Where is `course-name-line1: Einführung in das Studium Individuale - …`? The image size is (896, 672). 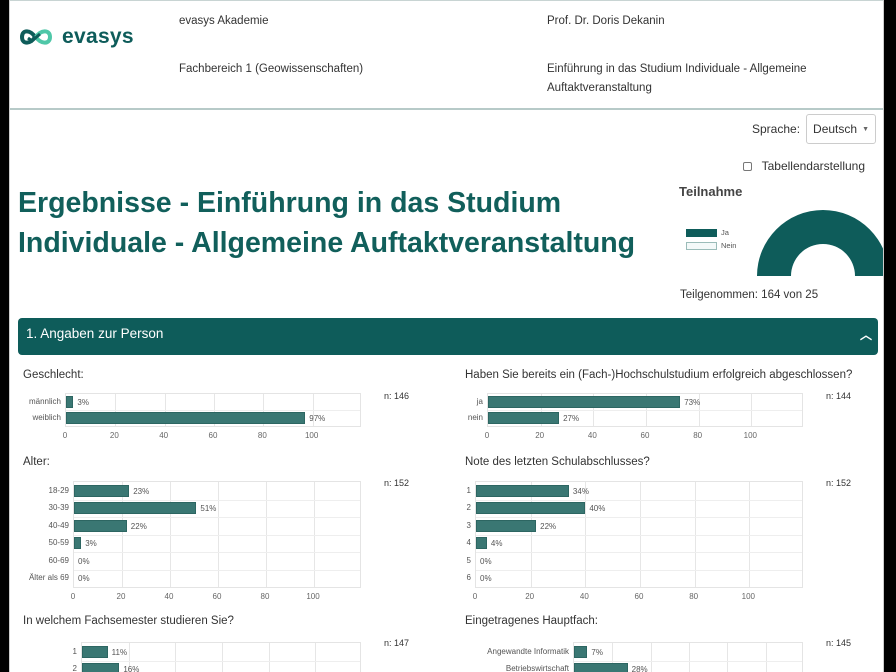 course-name-line1: Einführung in das Studium Individuale - … is located at coordinates (677, 69).